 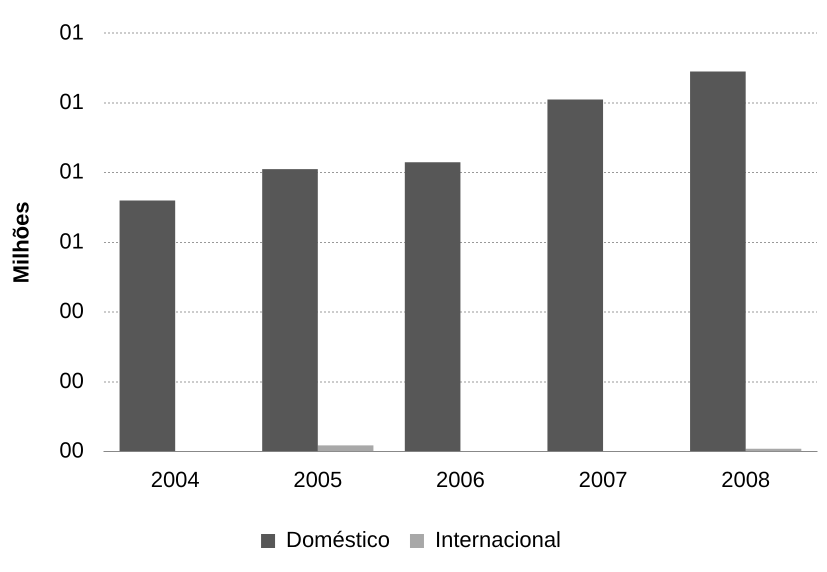 What do you see at coordinates (460, 479) in the screenshot?
I see `x-tick-label: 2006` at bounding box center [460, 479].